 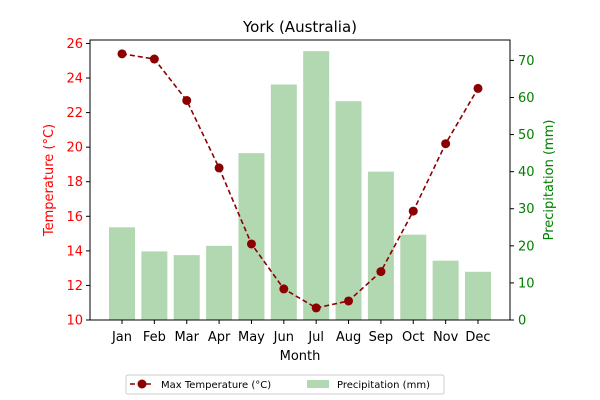 What do you see at coordinates (283, 337) in the screenshot?
I see `x-tick-label: Jun` at bounding box center [283, 337].